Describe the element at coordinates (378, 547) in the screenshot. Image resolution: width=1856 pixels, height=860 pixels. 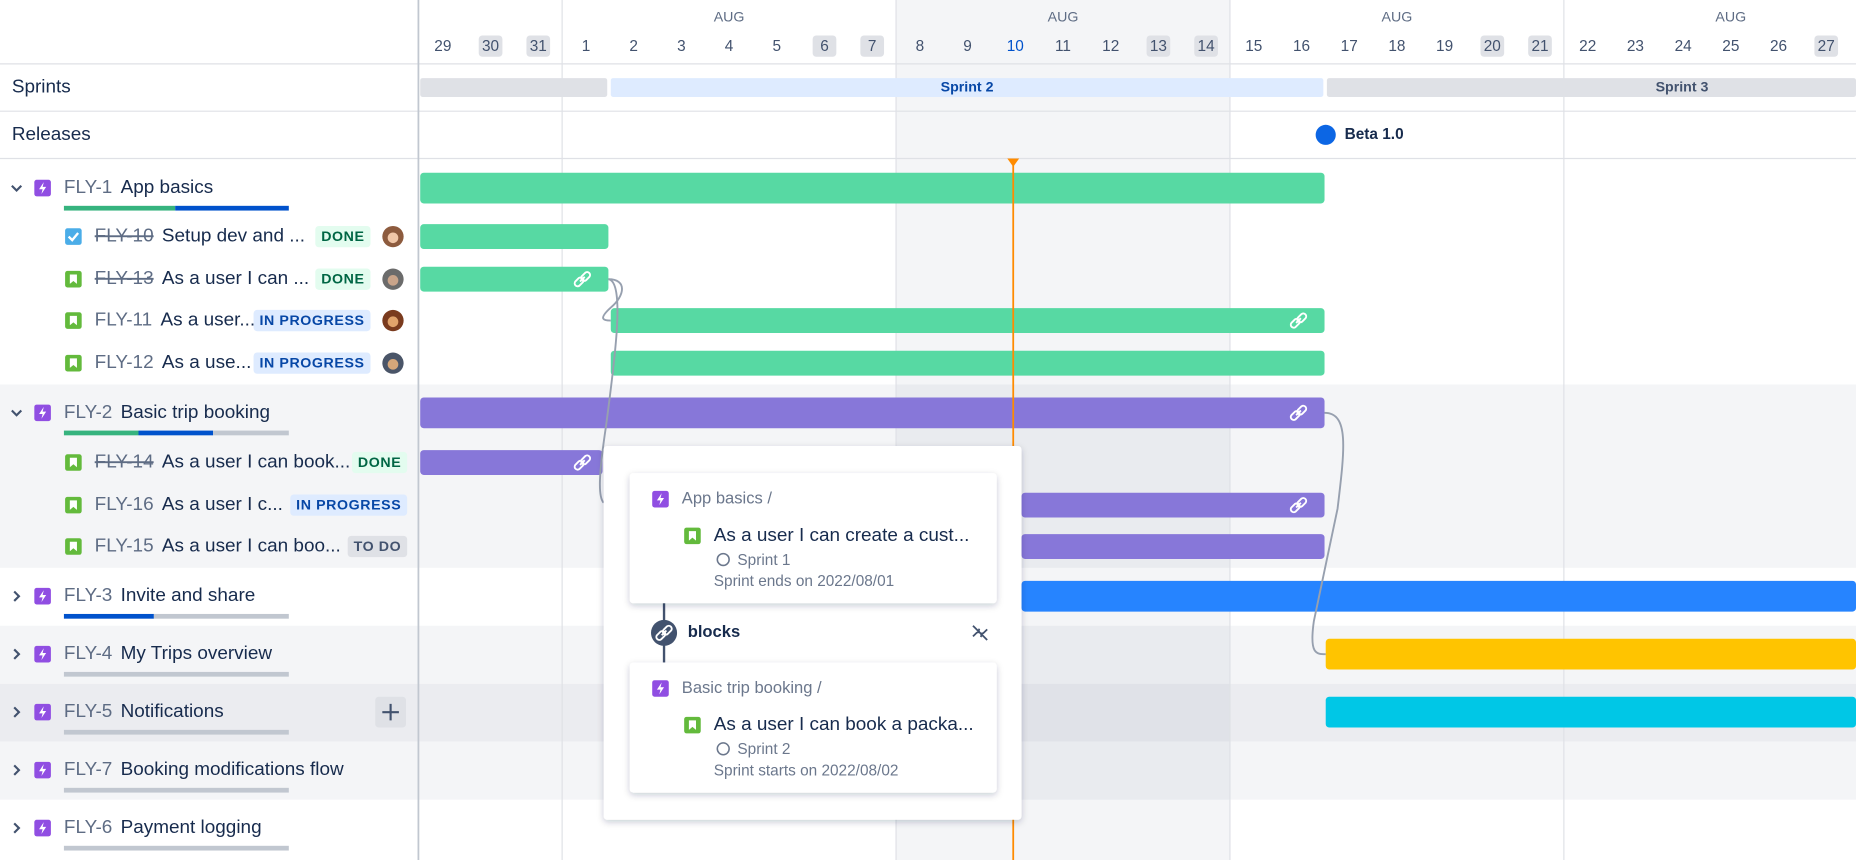
I see `status-text: TO DO` at that location.